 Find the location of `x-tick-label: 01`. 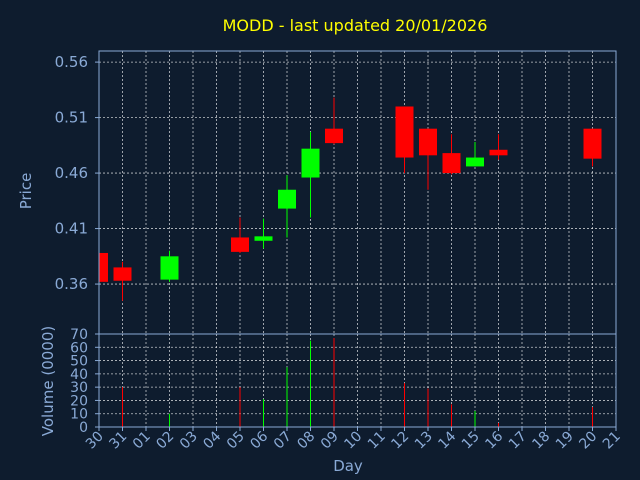

x-tick-label: 01 is located at coordinates (142, 441).